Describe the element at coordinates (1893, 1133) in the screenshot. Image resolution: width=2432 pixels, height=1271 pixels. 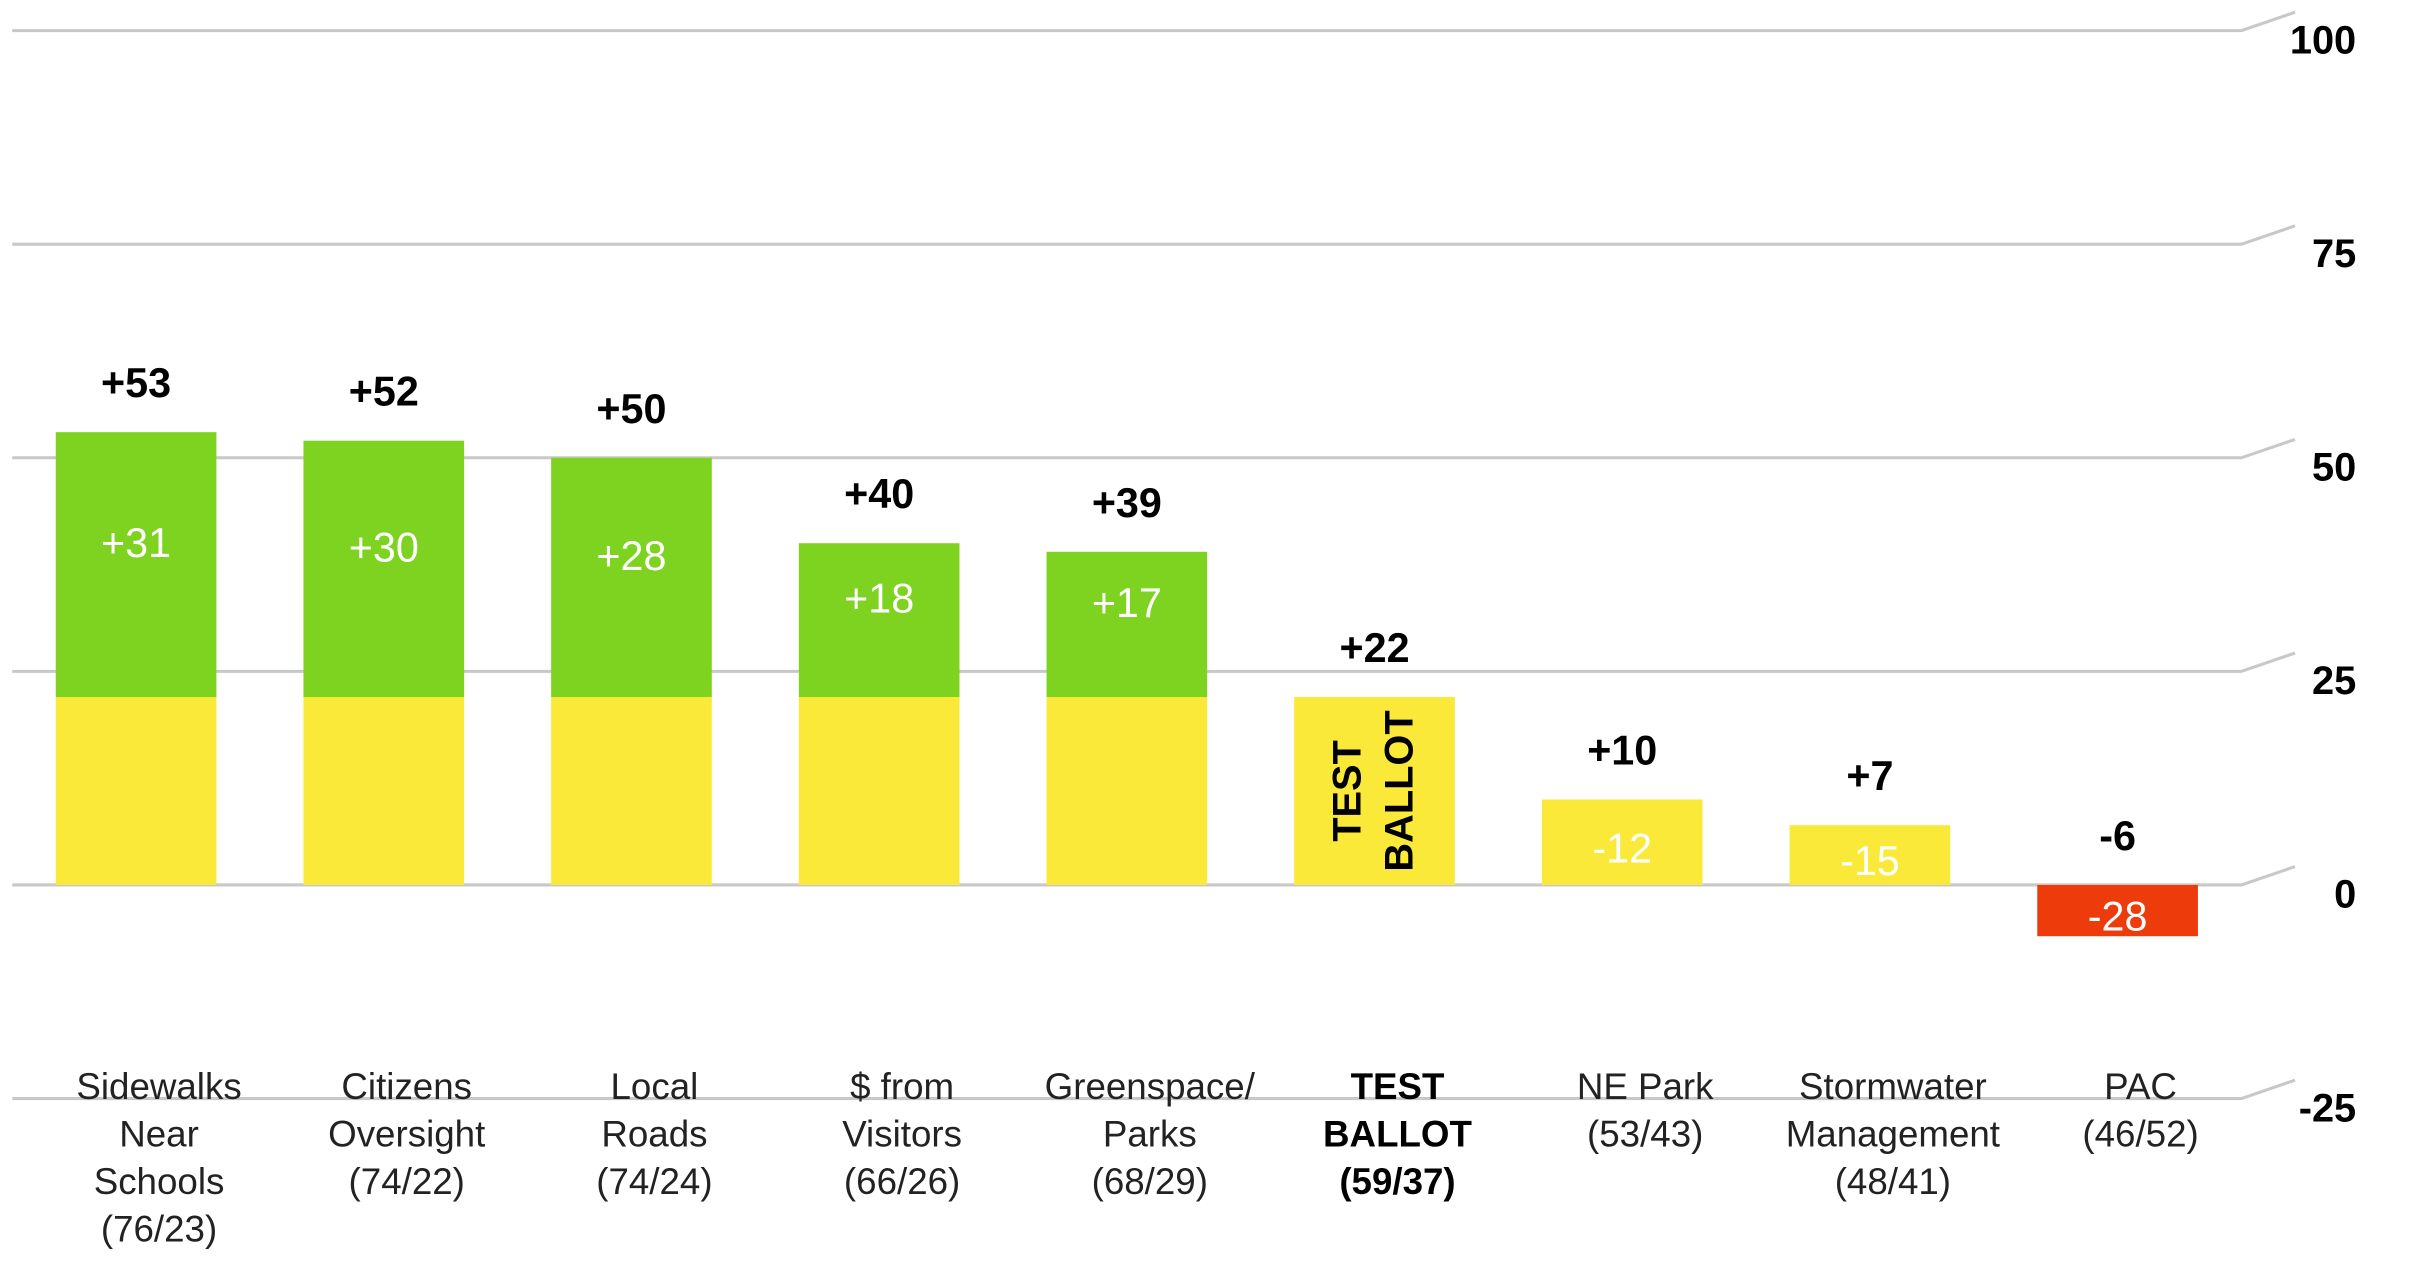
I see `x-tick-label: Management` at that location.